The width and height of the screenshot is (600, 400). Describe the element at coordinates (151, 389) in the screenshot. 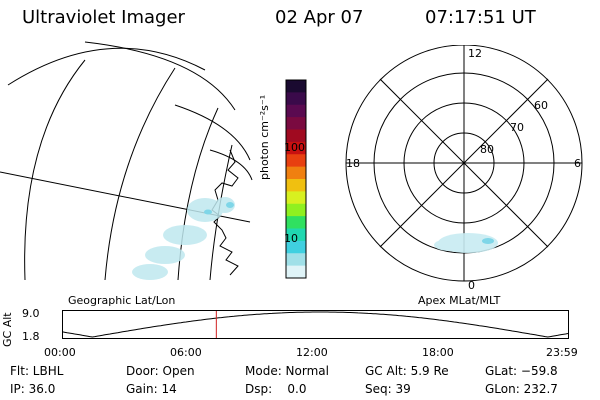

I see `gain-field: Gain: 14` at that location.